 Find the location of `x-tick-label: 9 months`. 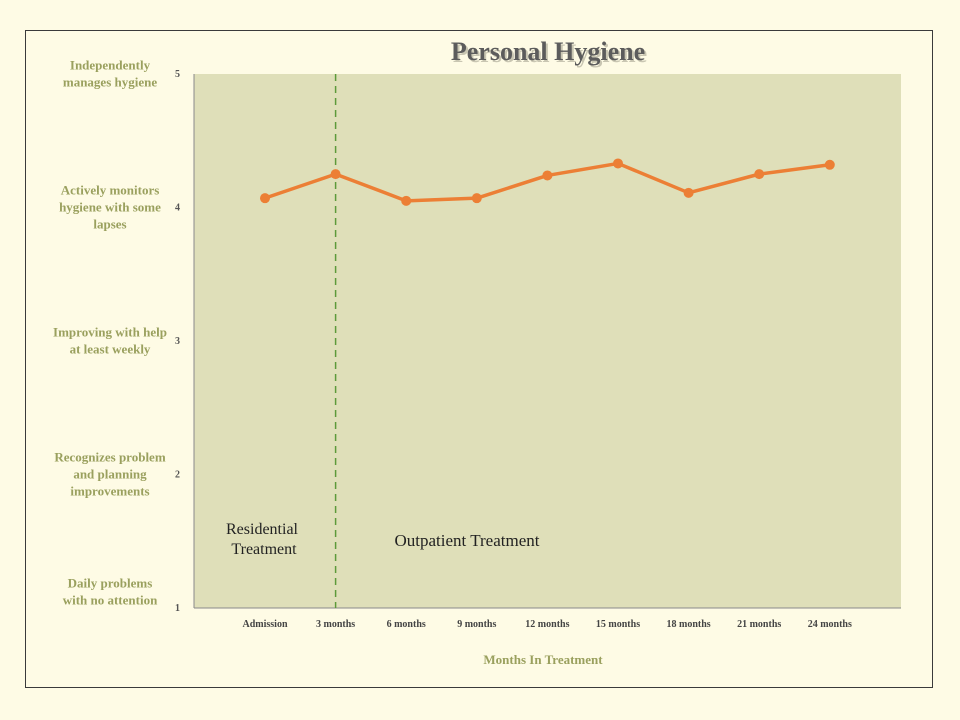

x-tick-label: 9 months is located at coordinates (476, 624).